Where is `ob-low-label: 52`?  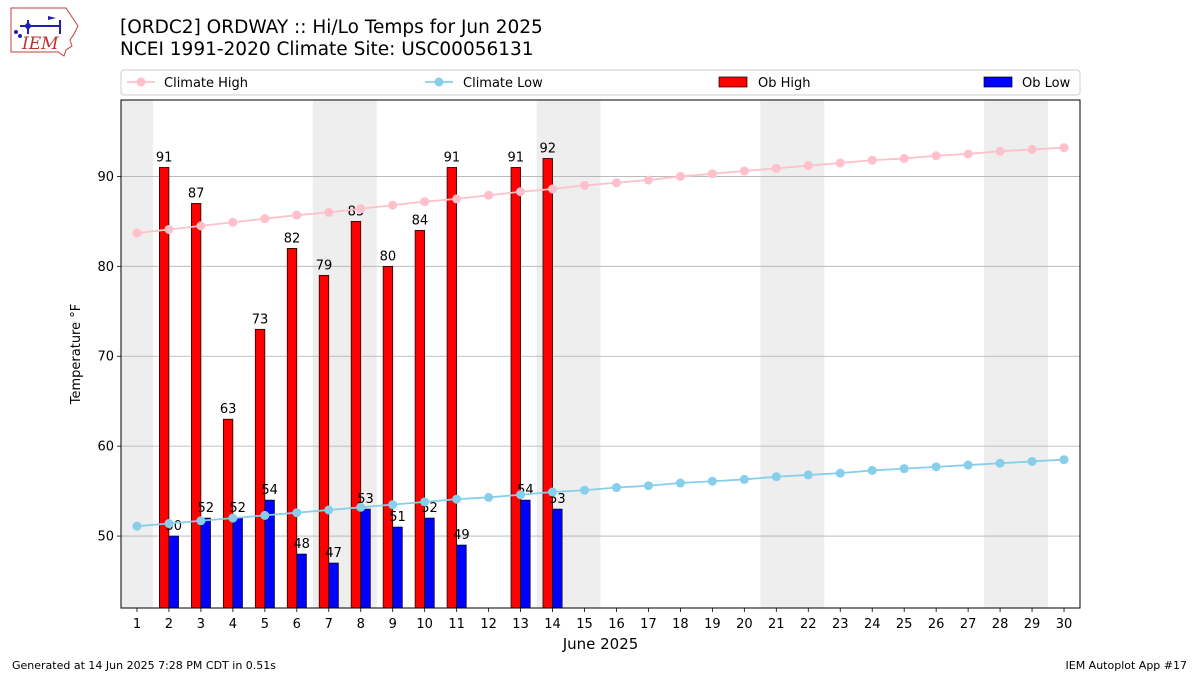 ob-low-label: 52 is located at coordinates (237, 508).